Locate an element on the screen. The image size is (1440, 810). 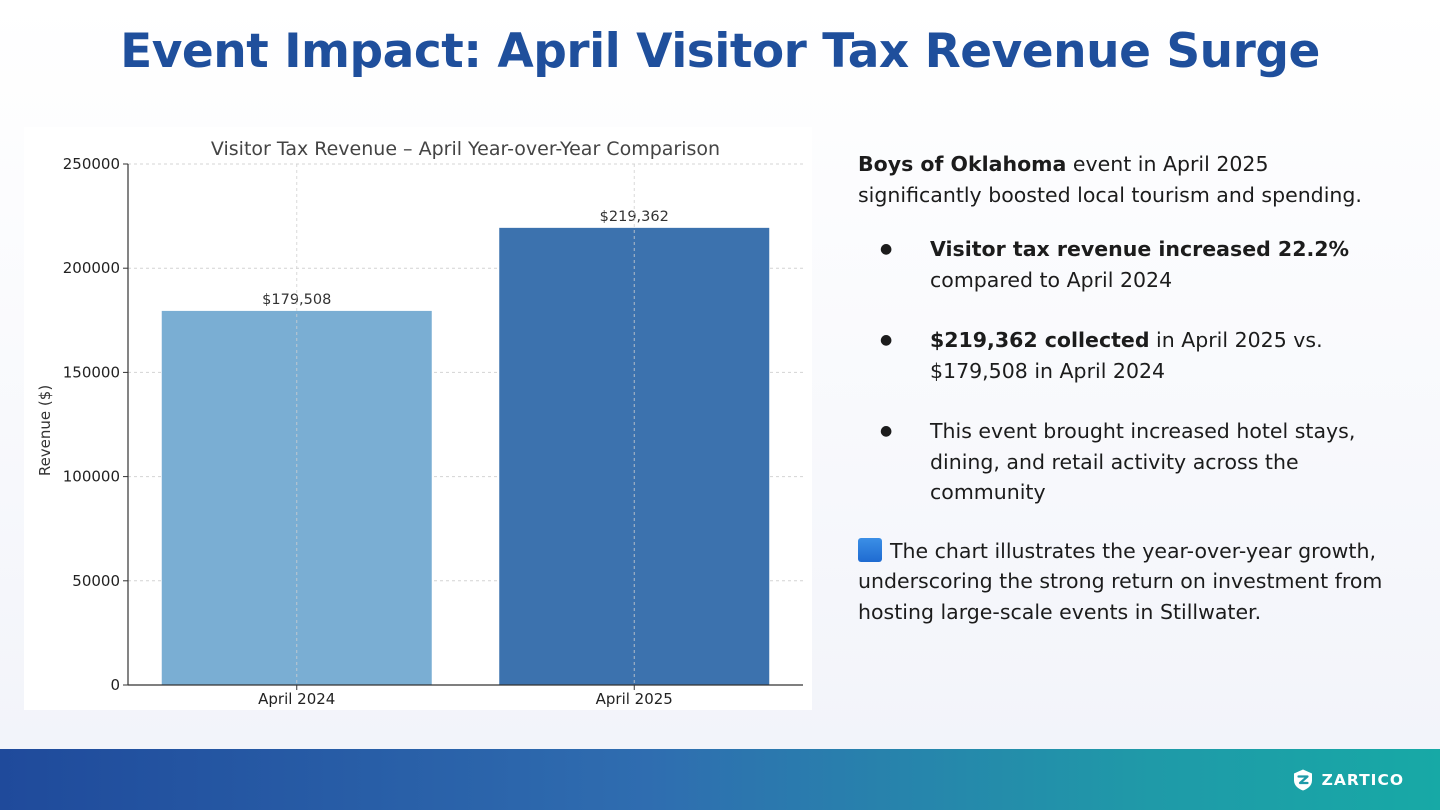
y-axis-label: Revenue ($) is located at coordinates (45, 430).